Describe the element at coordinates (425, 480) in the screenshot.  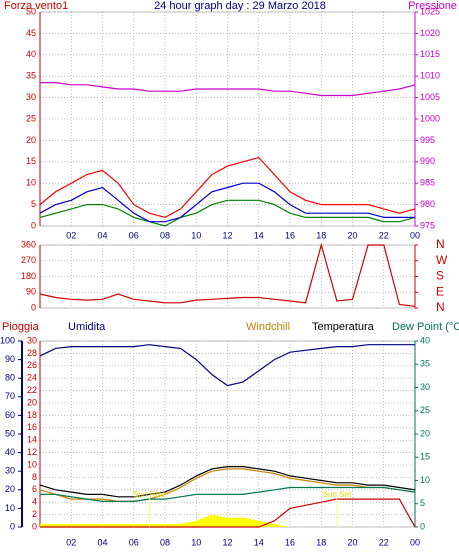
I see `y2-tick-label: 10` at that location.